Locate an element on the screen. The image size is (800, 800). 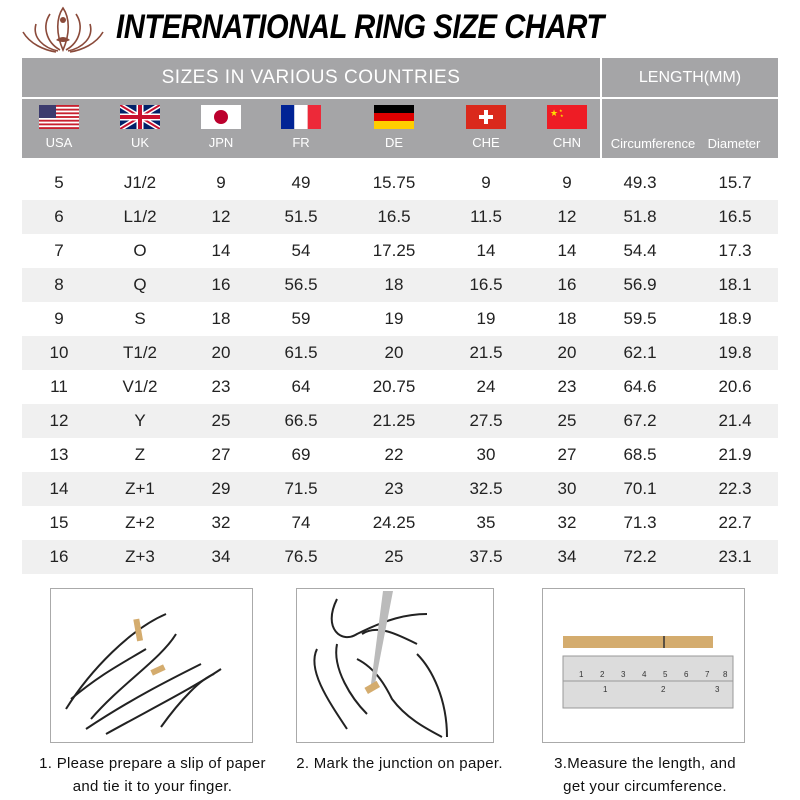
germany-flag-icon is located at coordinates (394, 117).